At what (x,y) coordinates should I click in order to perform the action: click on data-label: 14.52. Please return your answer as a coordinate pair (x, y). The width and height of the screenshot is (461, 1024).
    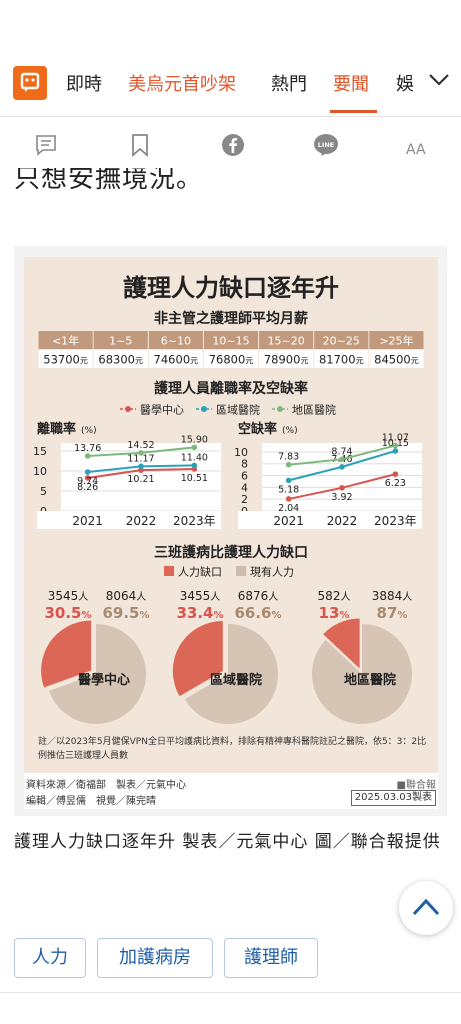
    Looking at the image, I should click on (140, 445).